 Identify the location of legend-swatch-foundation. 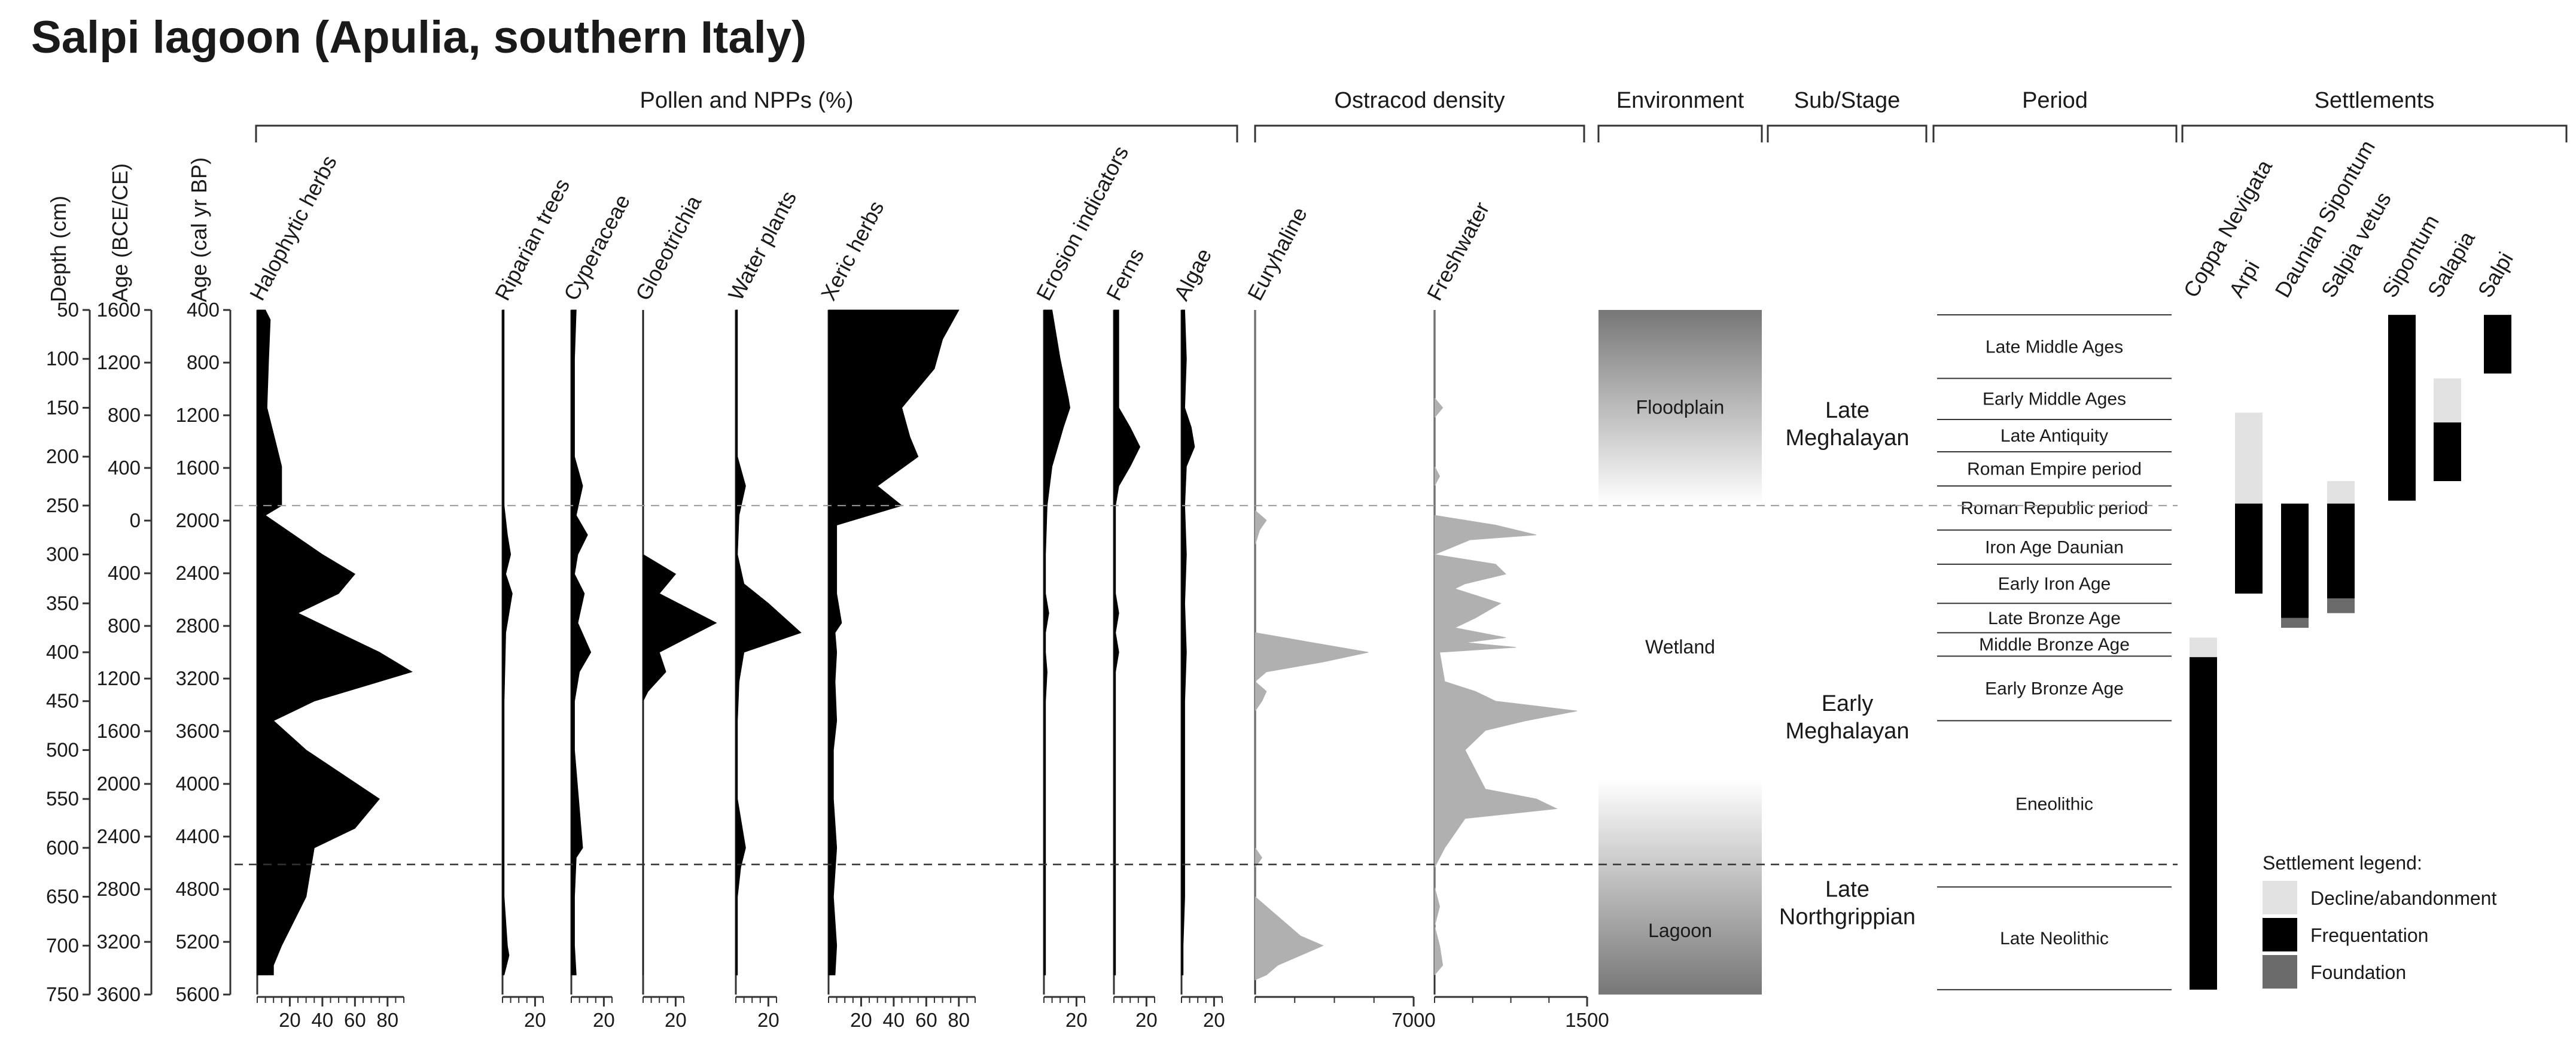
(2280, 972).